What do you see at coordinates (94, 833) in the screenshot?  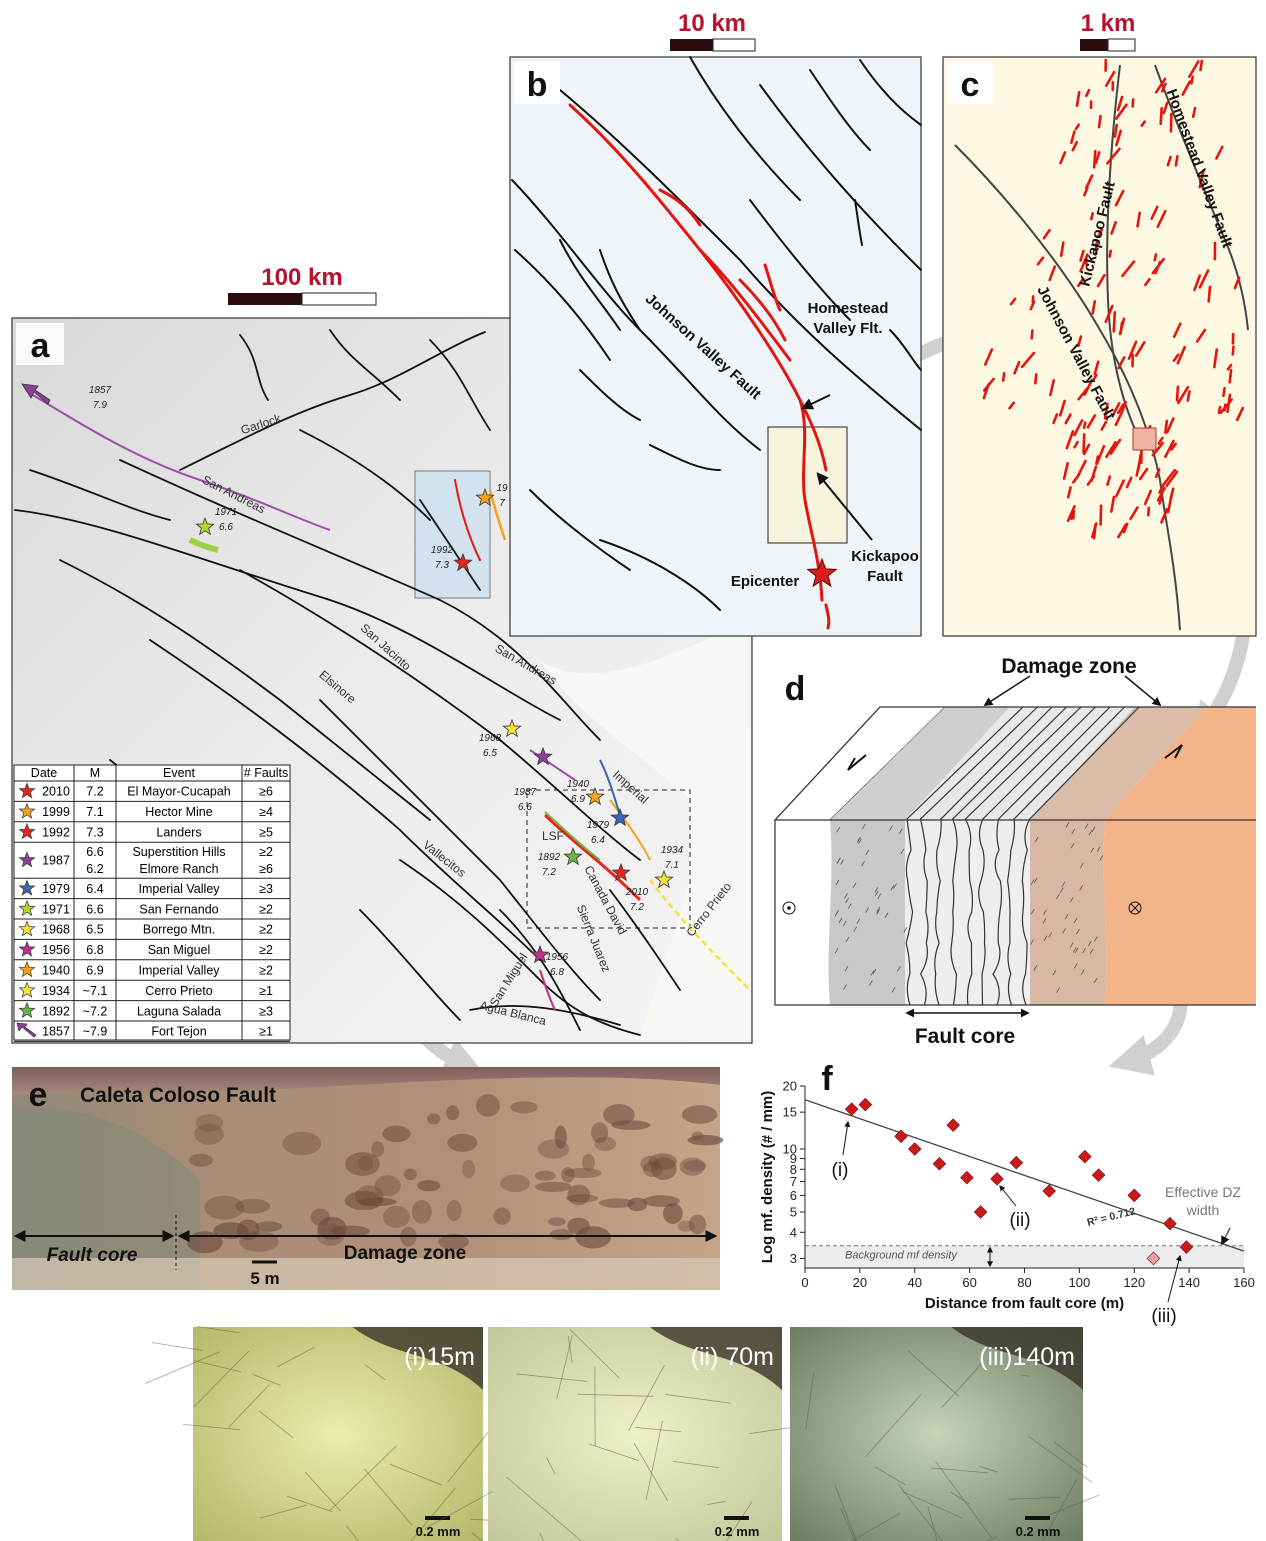 I see `table-cell: 7.3` at bounding box center [94, 833].